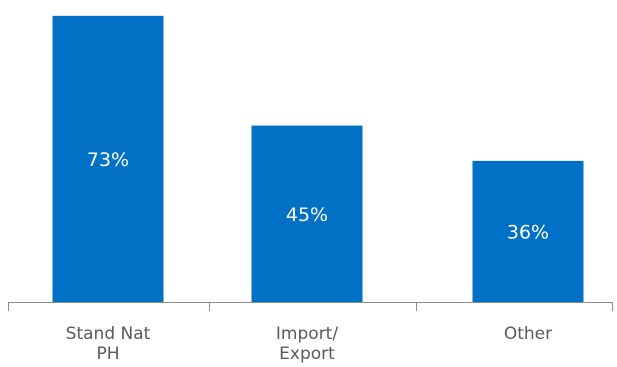  I want to click on category-label-3: Other, so click(528, 334).